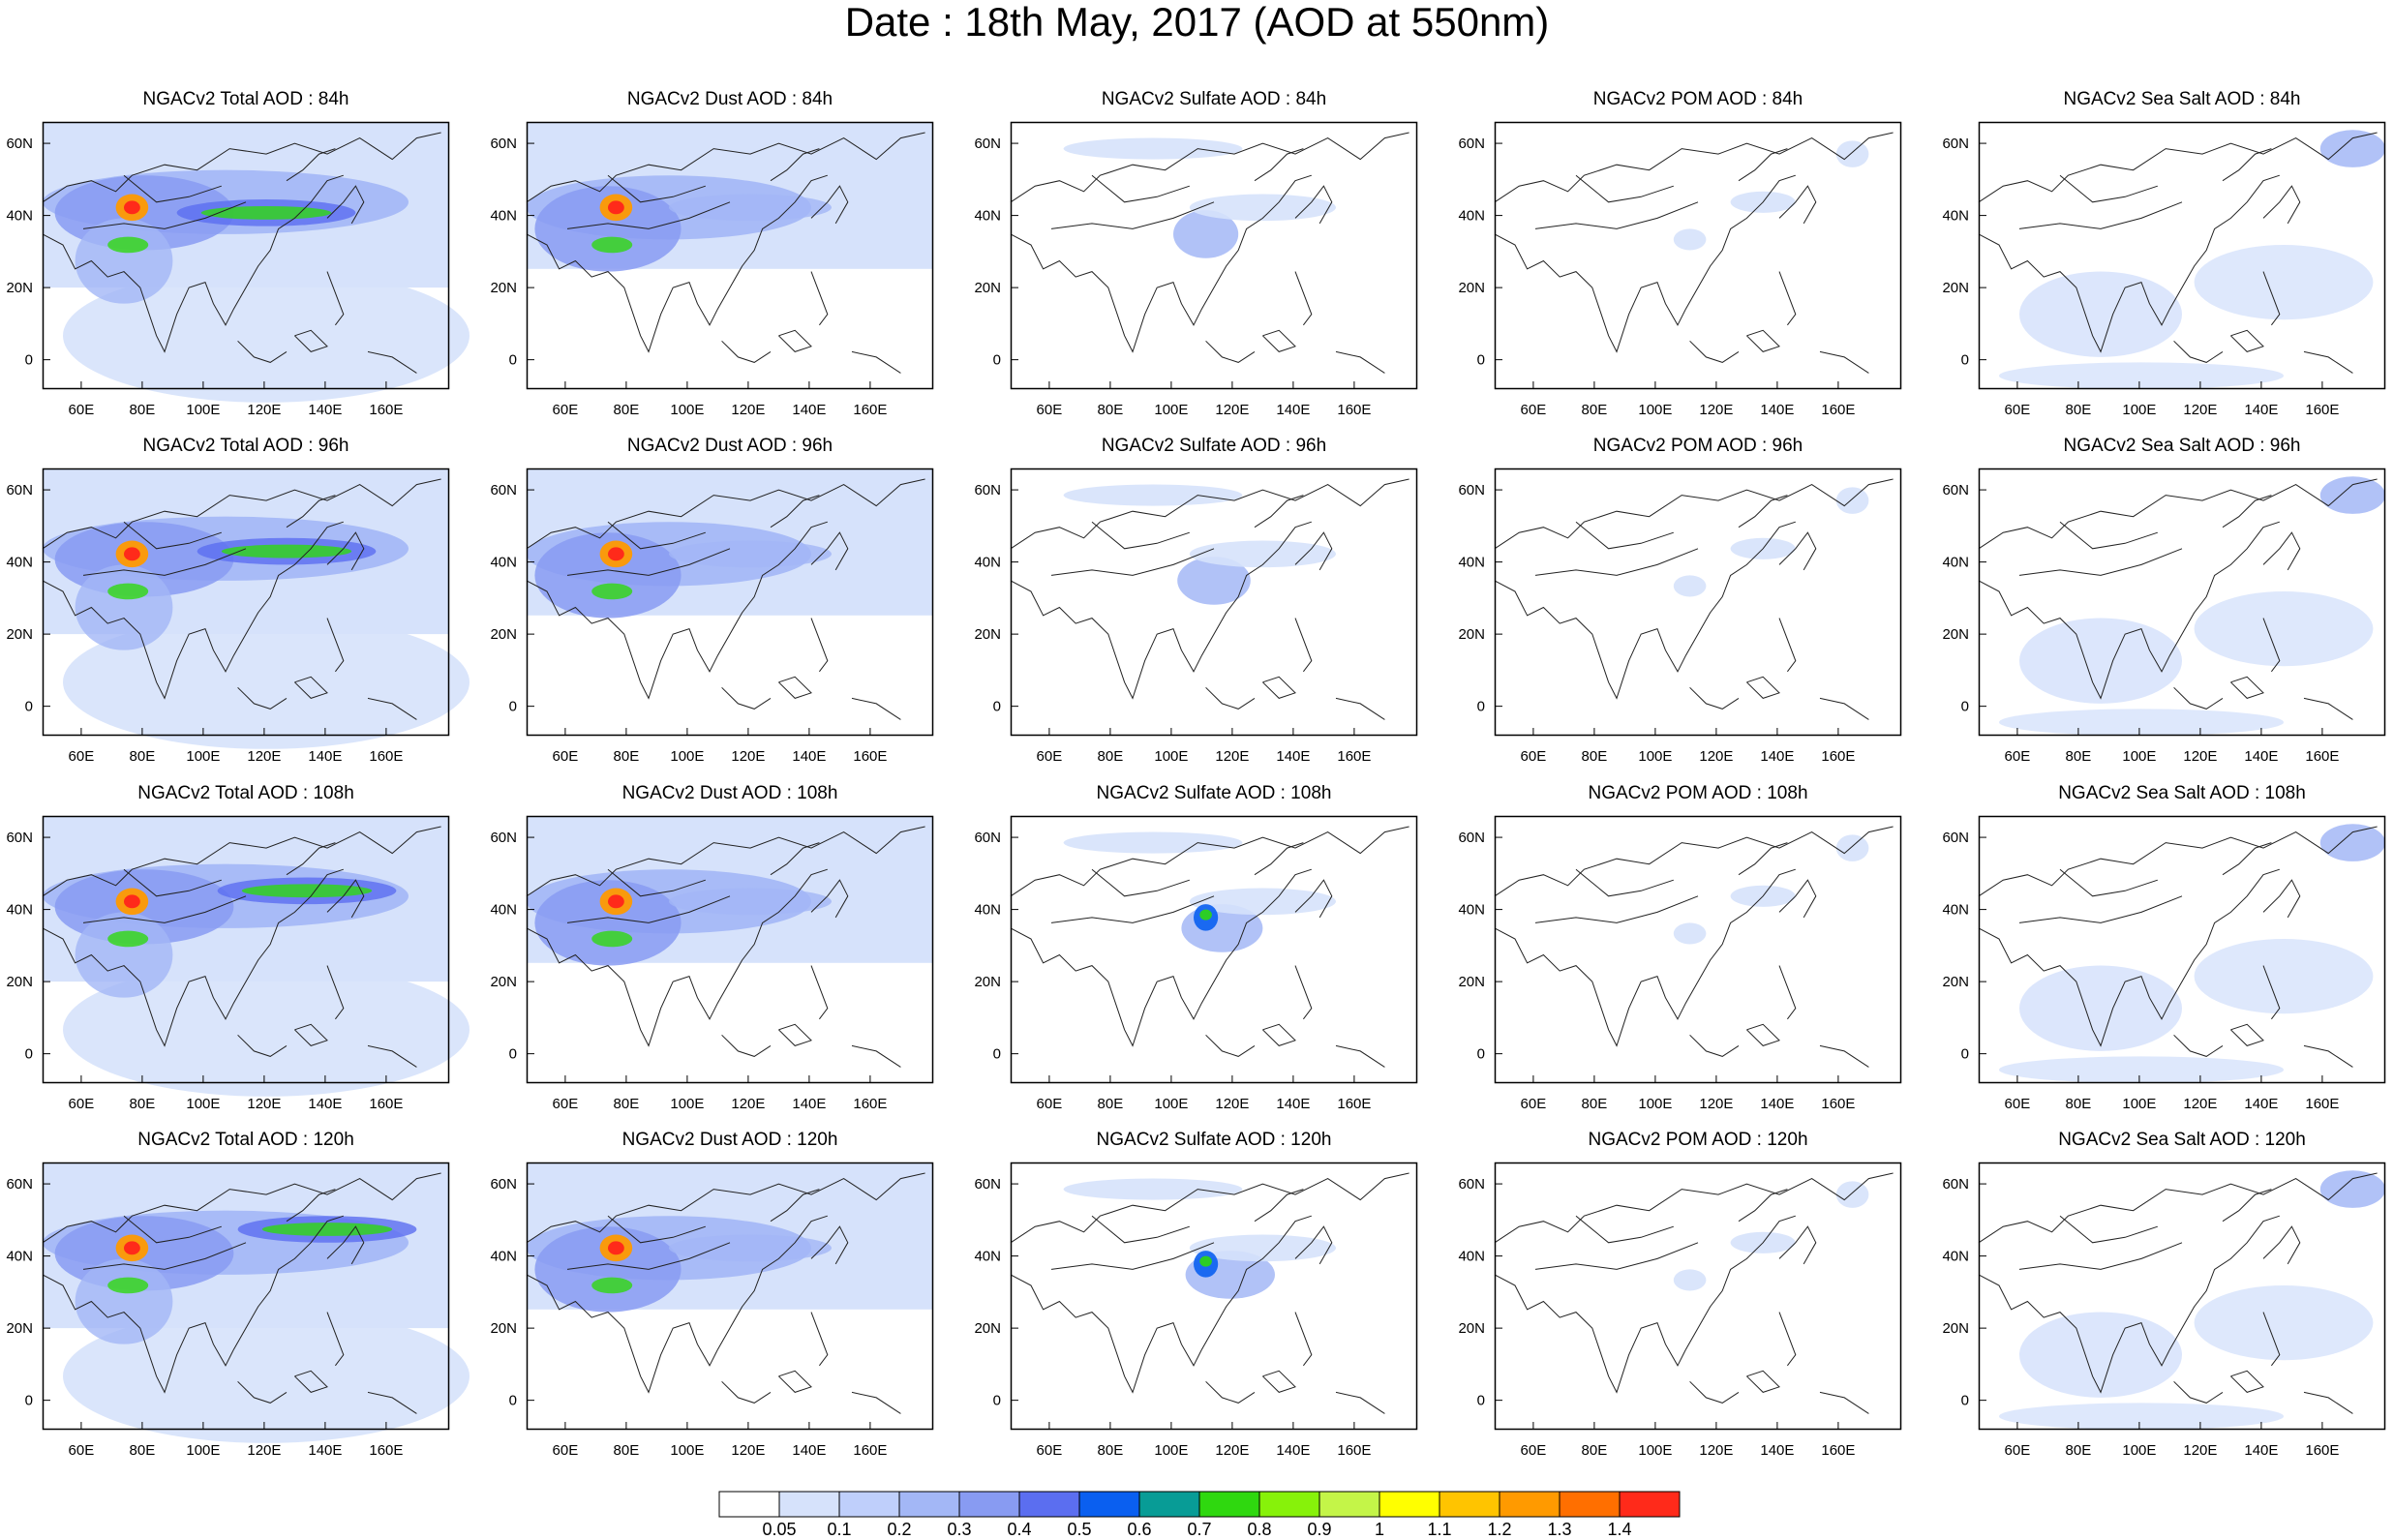  What do you see at coordinates (124, 261) in the screenshot?
I see `aod-field-total-india` at bounding box center [124, 261].